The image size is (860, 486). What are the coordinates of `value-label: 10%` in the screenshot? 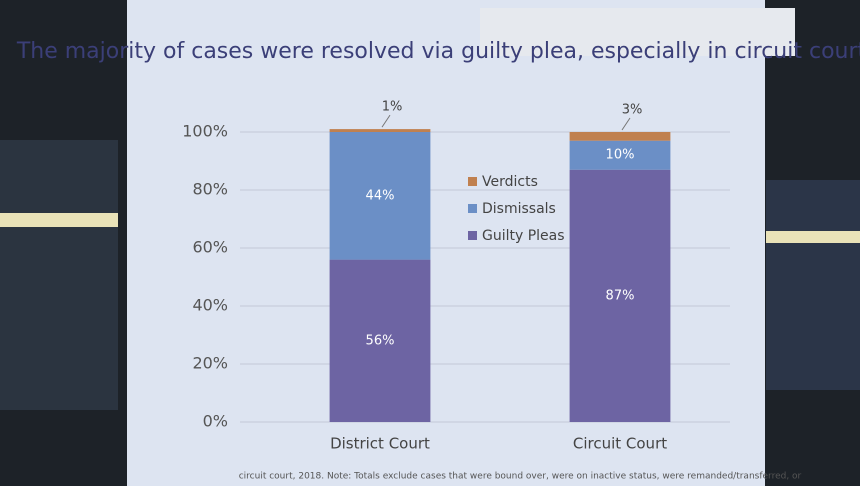 It's located at (620, 155).